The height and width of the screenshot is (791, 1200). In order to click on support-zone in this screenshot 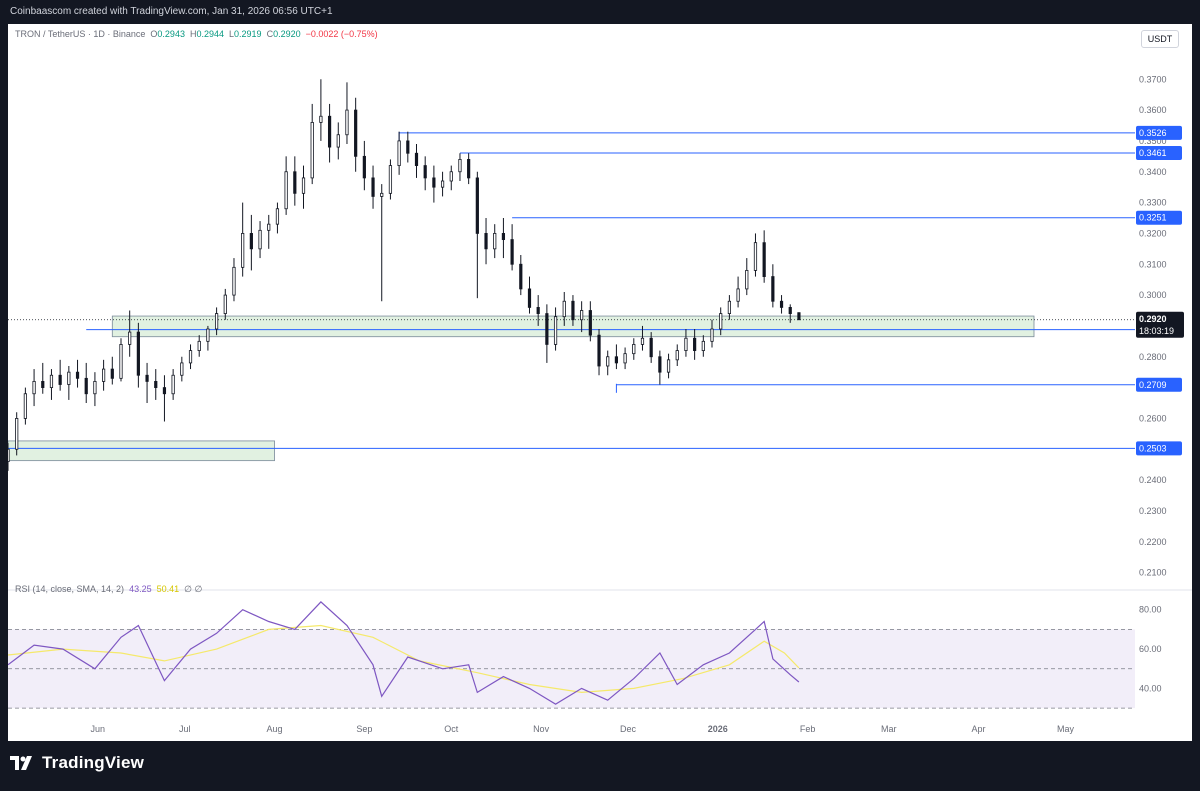, I will do `click(141, 451)`.